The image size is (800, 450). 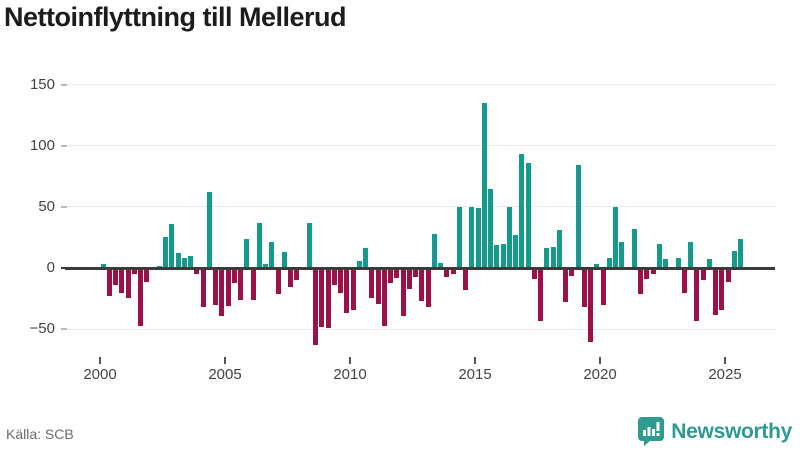 What do you see at coordinates (509, 237) in the screenshot?
I see `bar-2016-Q2` at bounding box center [509, 237].